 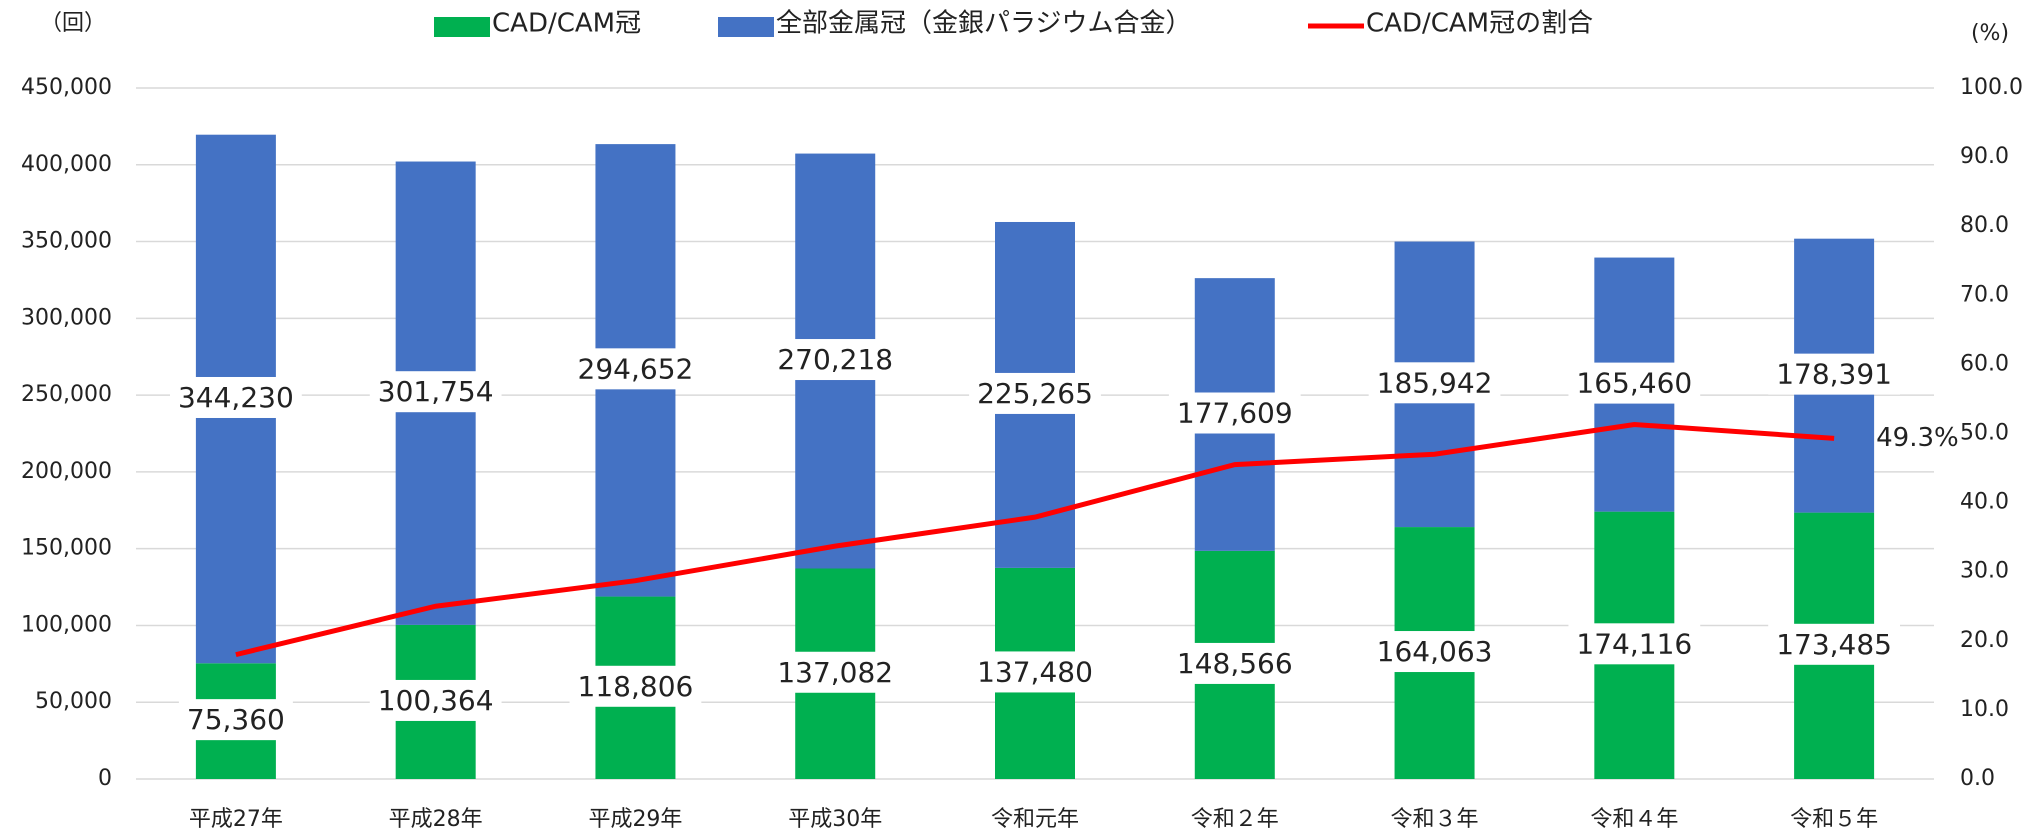 I want to click on x-tick-label: 令和３年, so click(x=1435, y=819).